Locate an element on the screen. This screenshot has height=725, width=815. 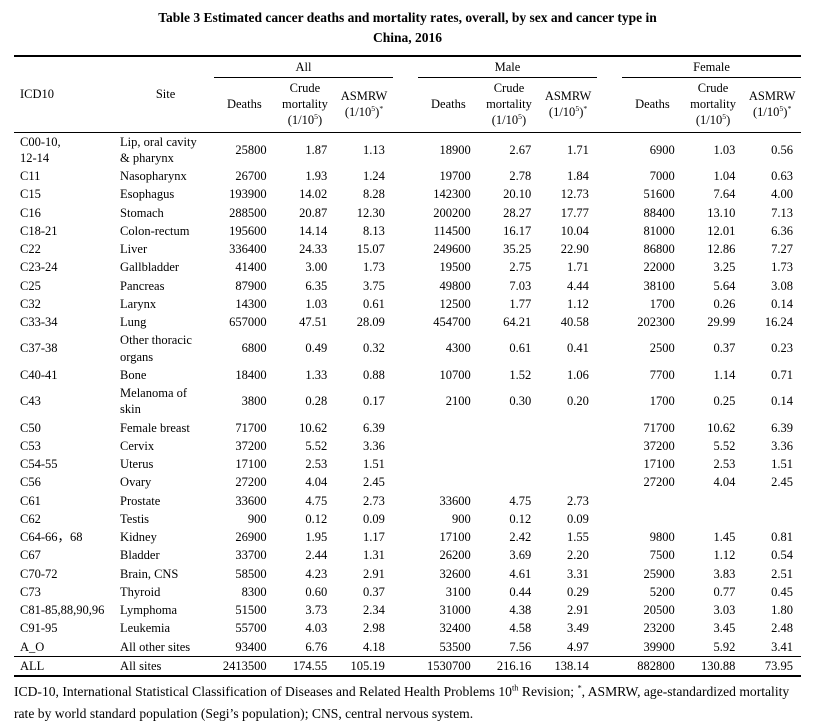
site-cell: Cervix is located at coordinates (137, 445).